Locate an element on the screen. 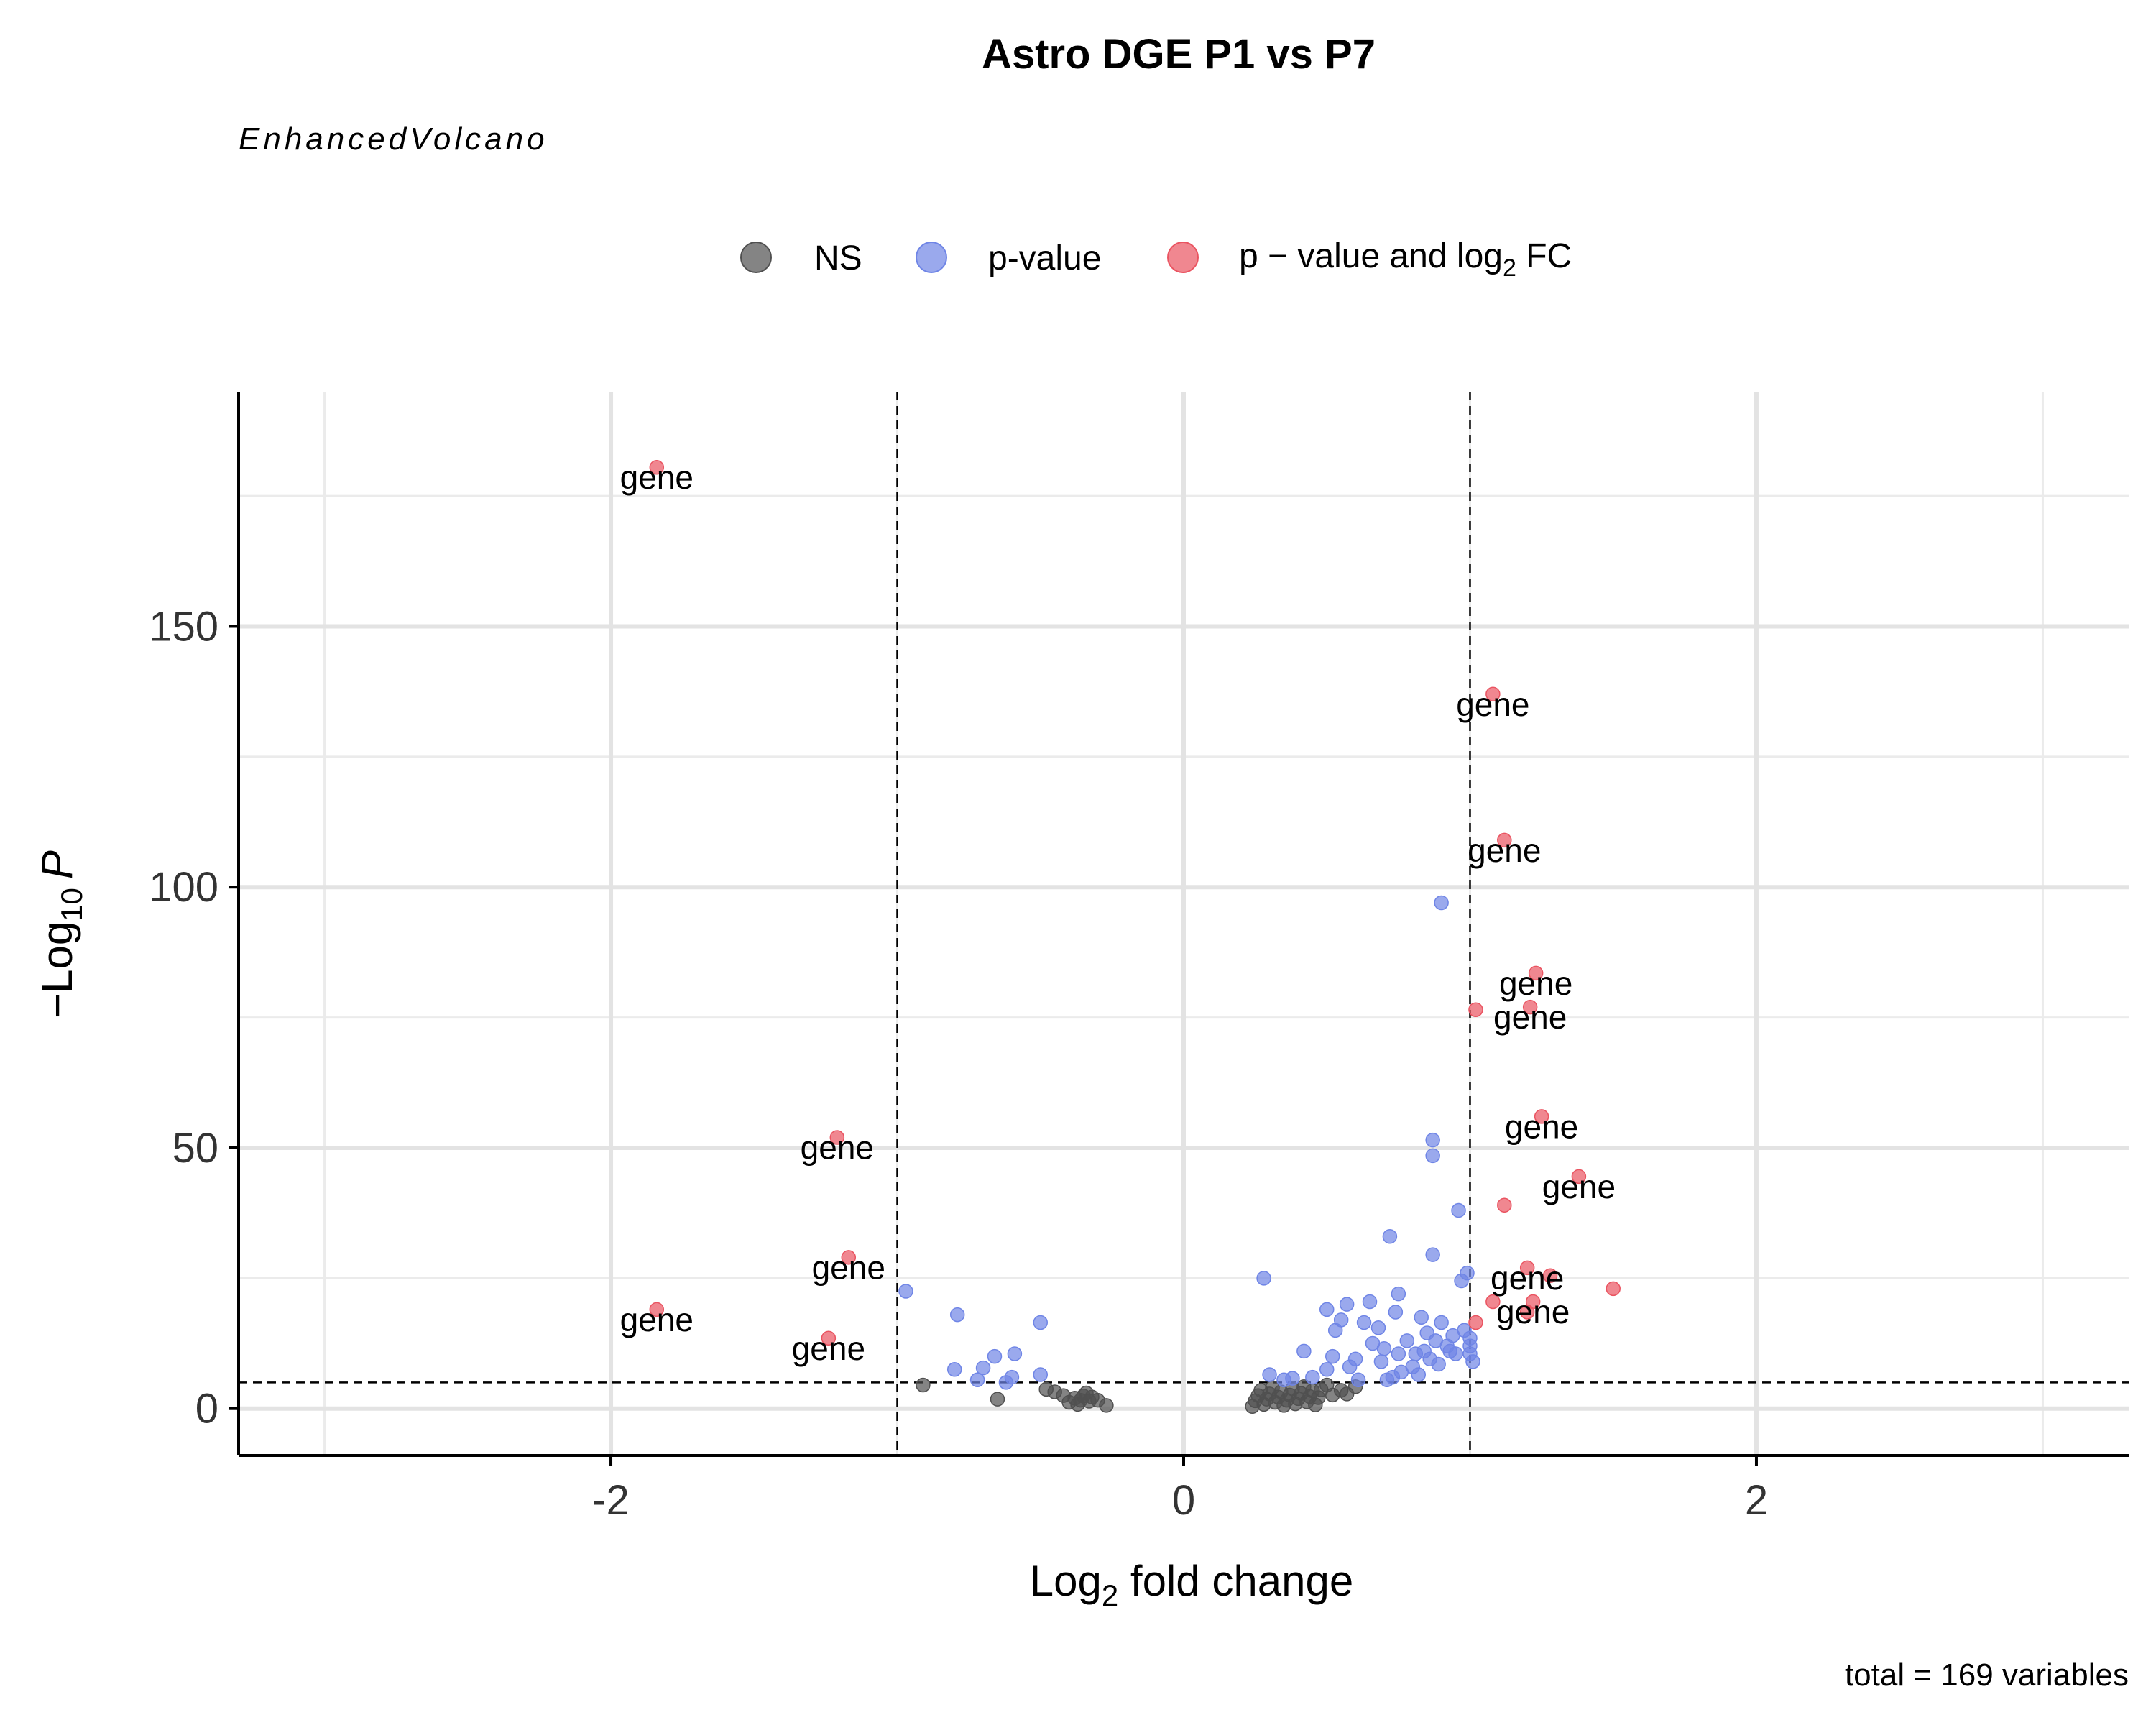 The width and height of the screenshot is (2156, 1725). x-tick-label: 0 is located at coordinates (1183, 1500).